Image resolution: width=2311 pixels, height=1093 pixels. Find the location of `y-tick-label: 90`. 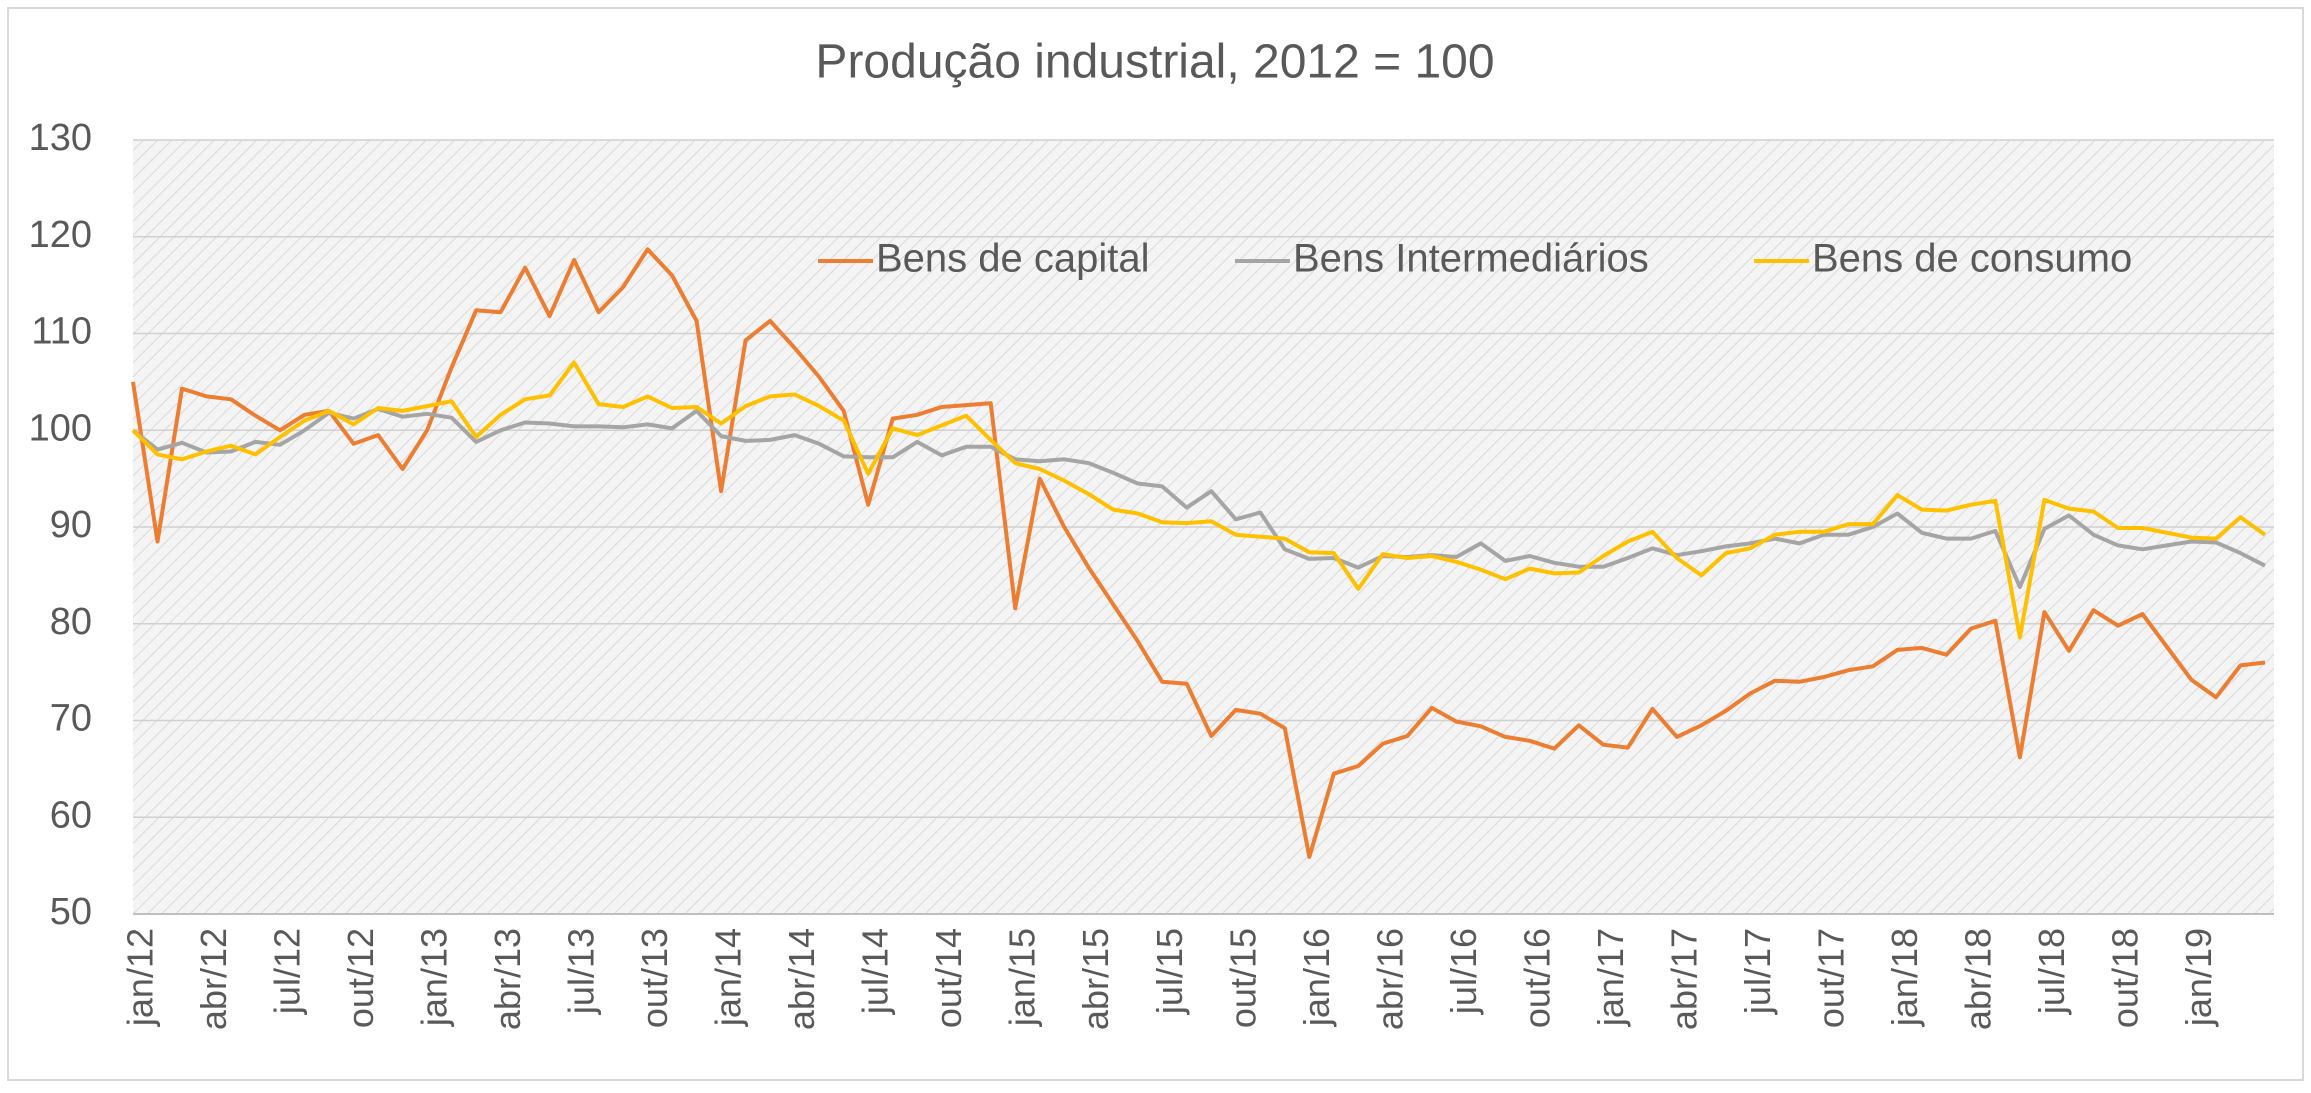

y-tick-label: 90 is located at coordinates (71, 525).